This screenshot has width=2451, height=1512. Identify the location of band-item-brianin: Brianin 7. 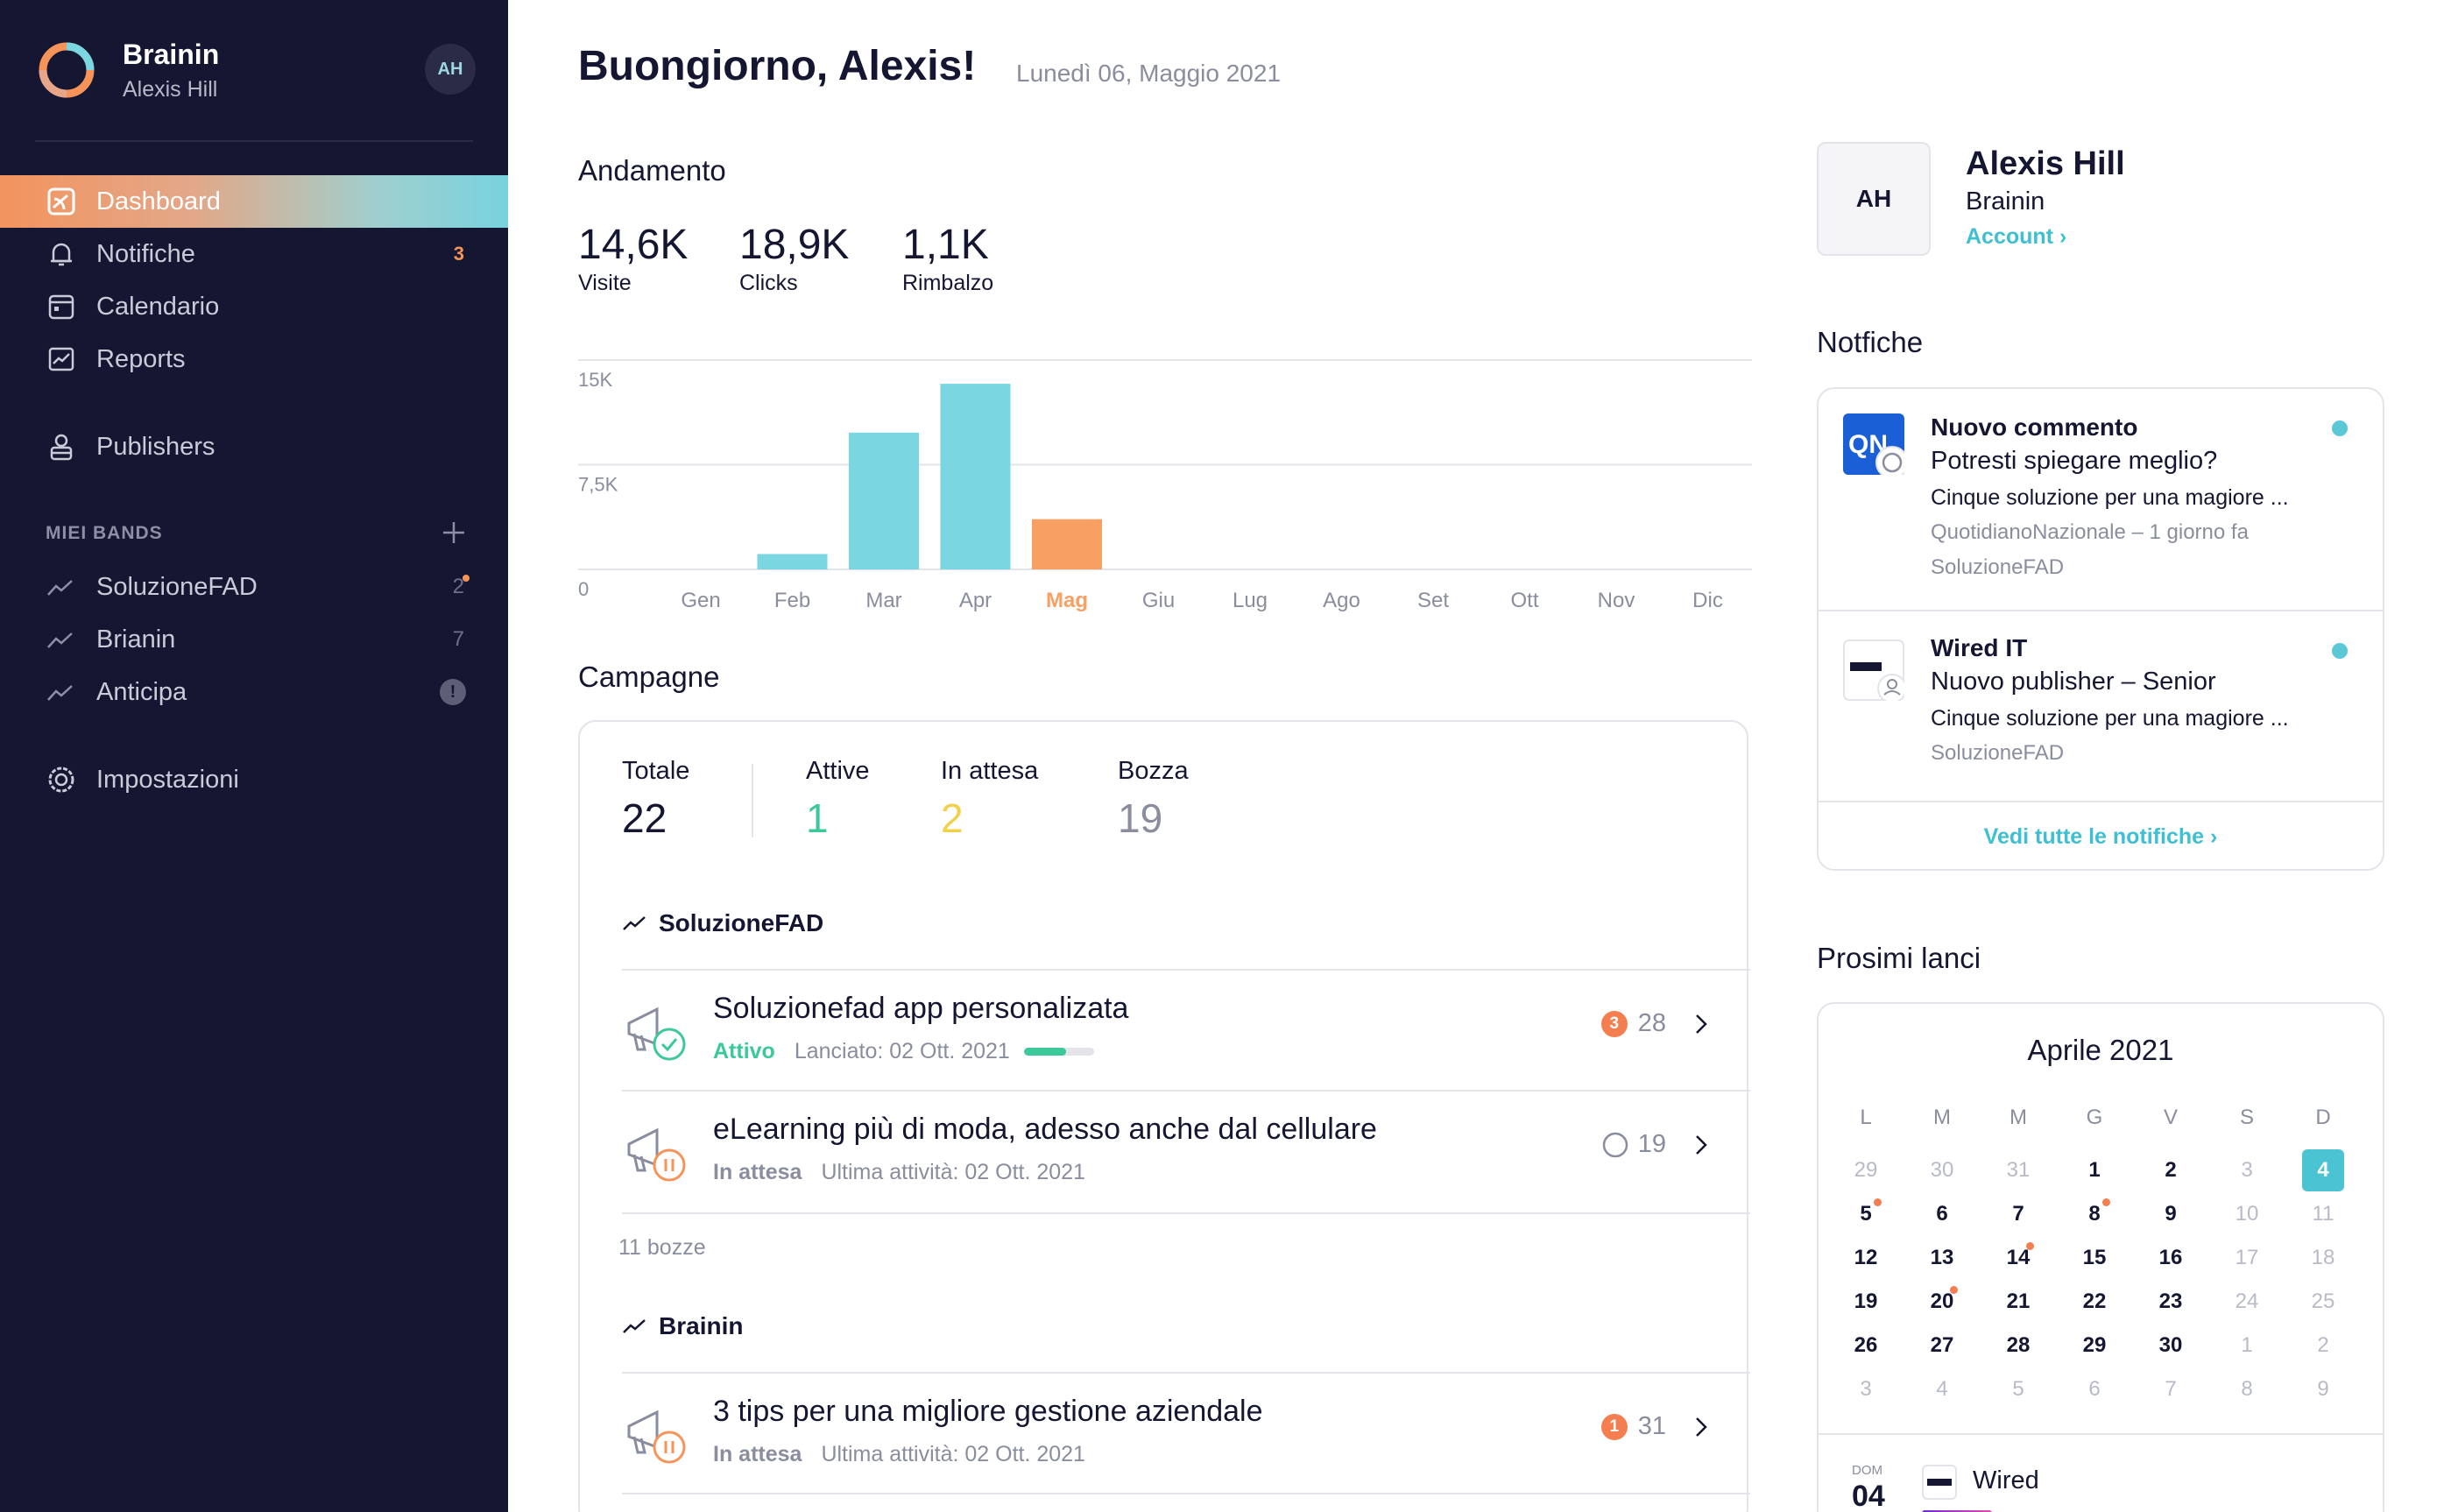
(254, 640).